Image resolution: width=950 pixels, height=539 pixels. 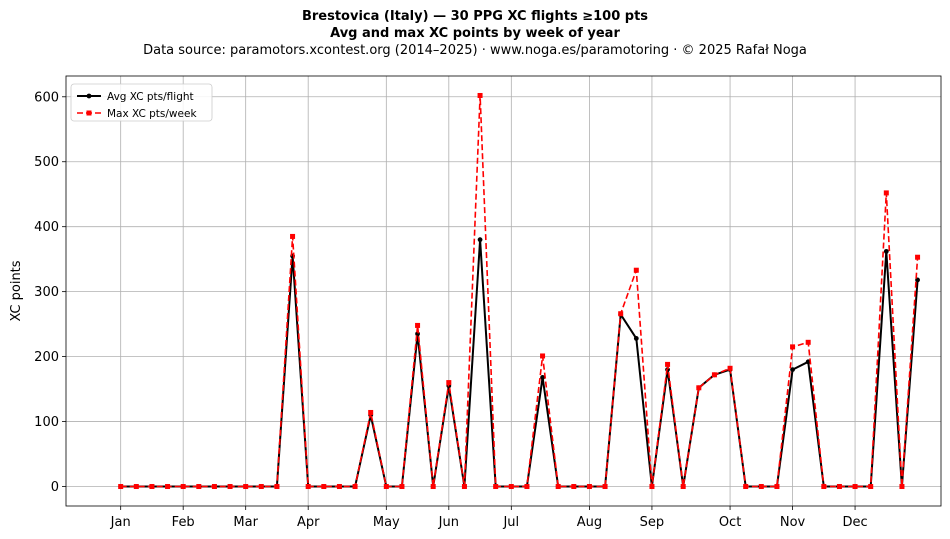 What do you see at coordinates (475, 33) in the screenshot?
I see `chart-subtitle: Avg and max XC points by week of year` at bounding box center [475, 33].